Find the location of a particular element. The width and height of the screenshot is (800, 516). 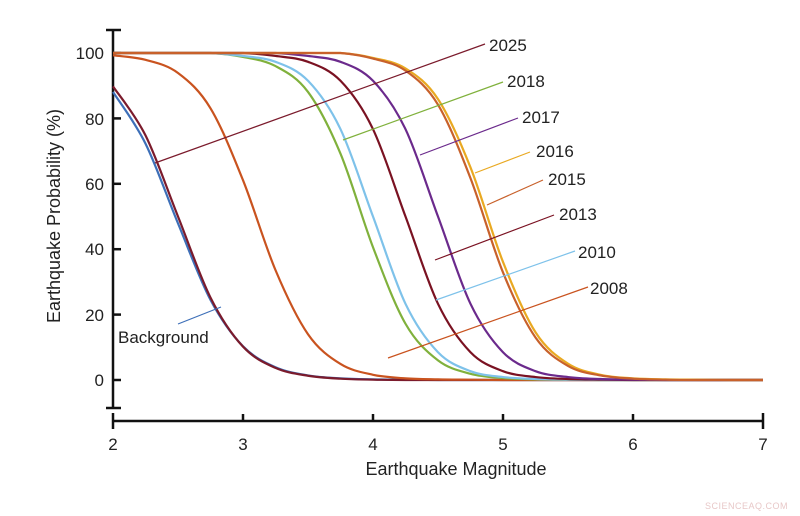

leader-line-2025 is located at coordinates (320, 103).